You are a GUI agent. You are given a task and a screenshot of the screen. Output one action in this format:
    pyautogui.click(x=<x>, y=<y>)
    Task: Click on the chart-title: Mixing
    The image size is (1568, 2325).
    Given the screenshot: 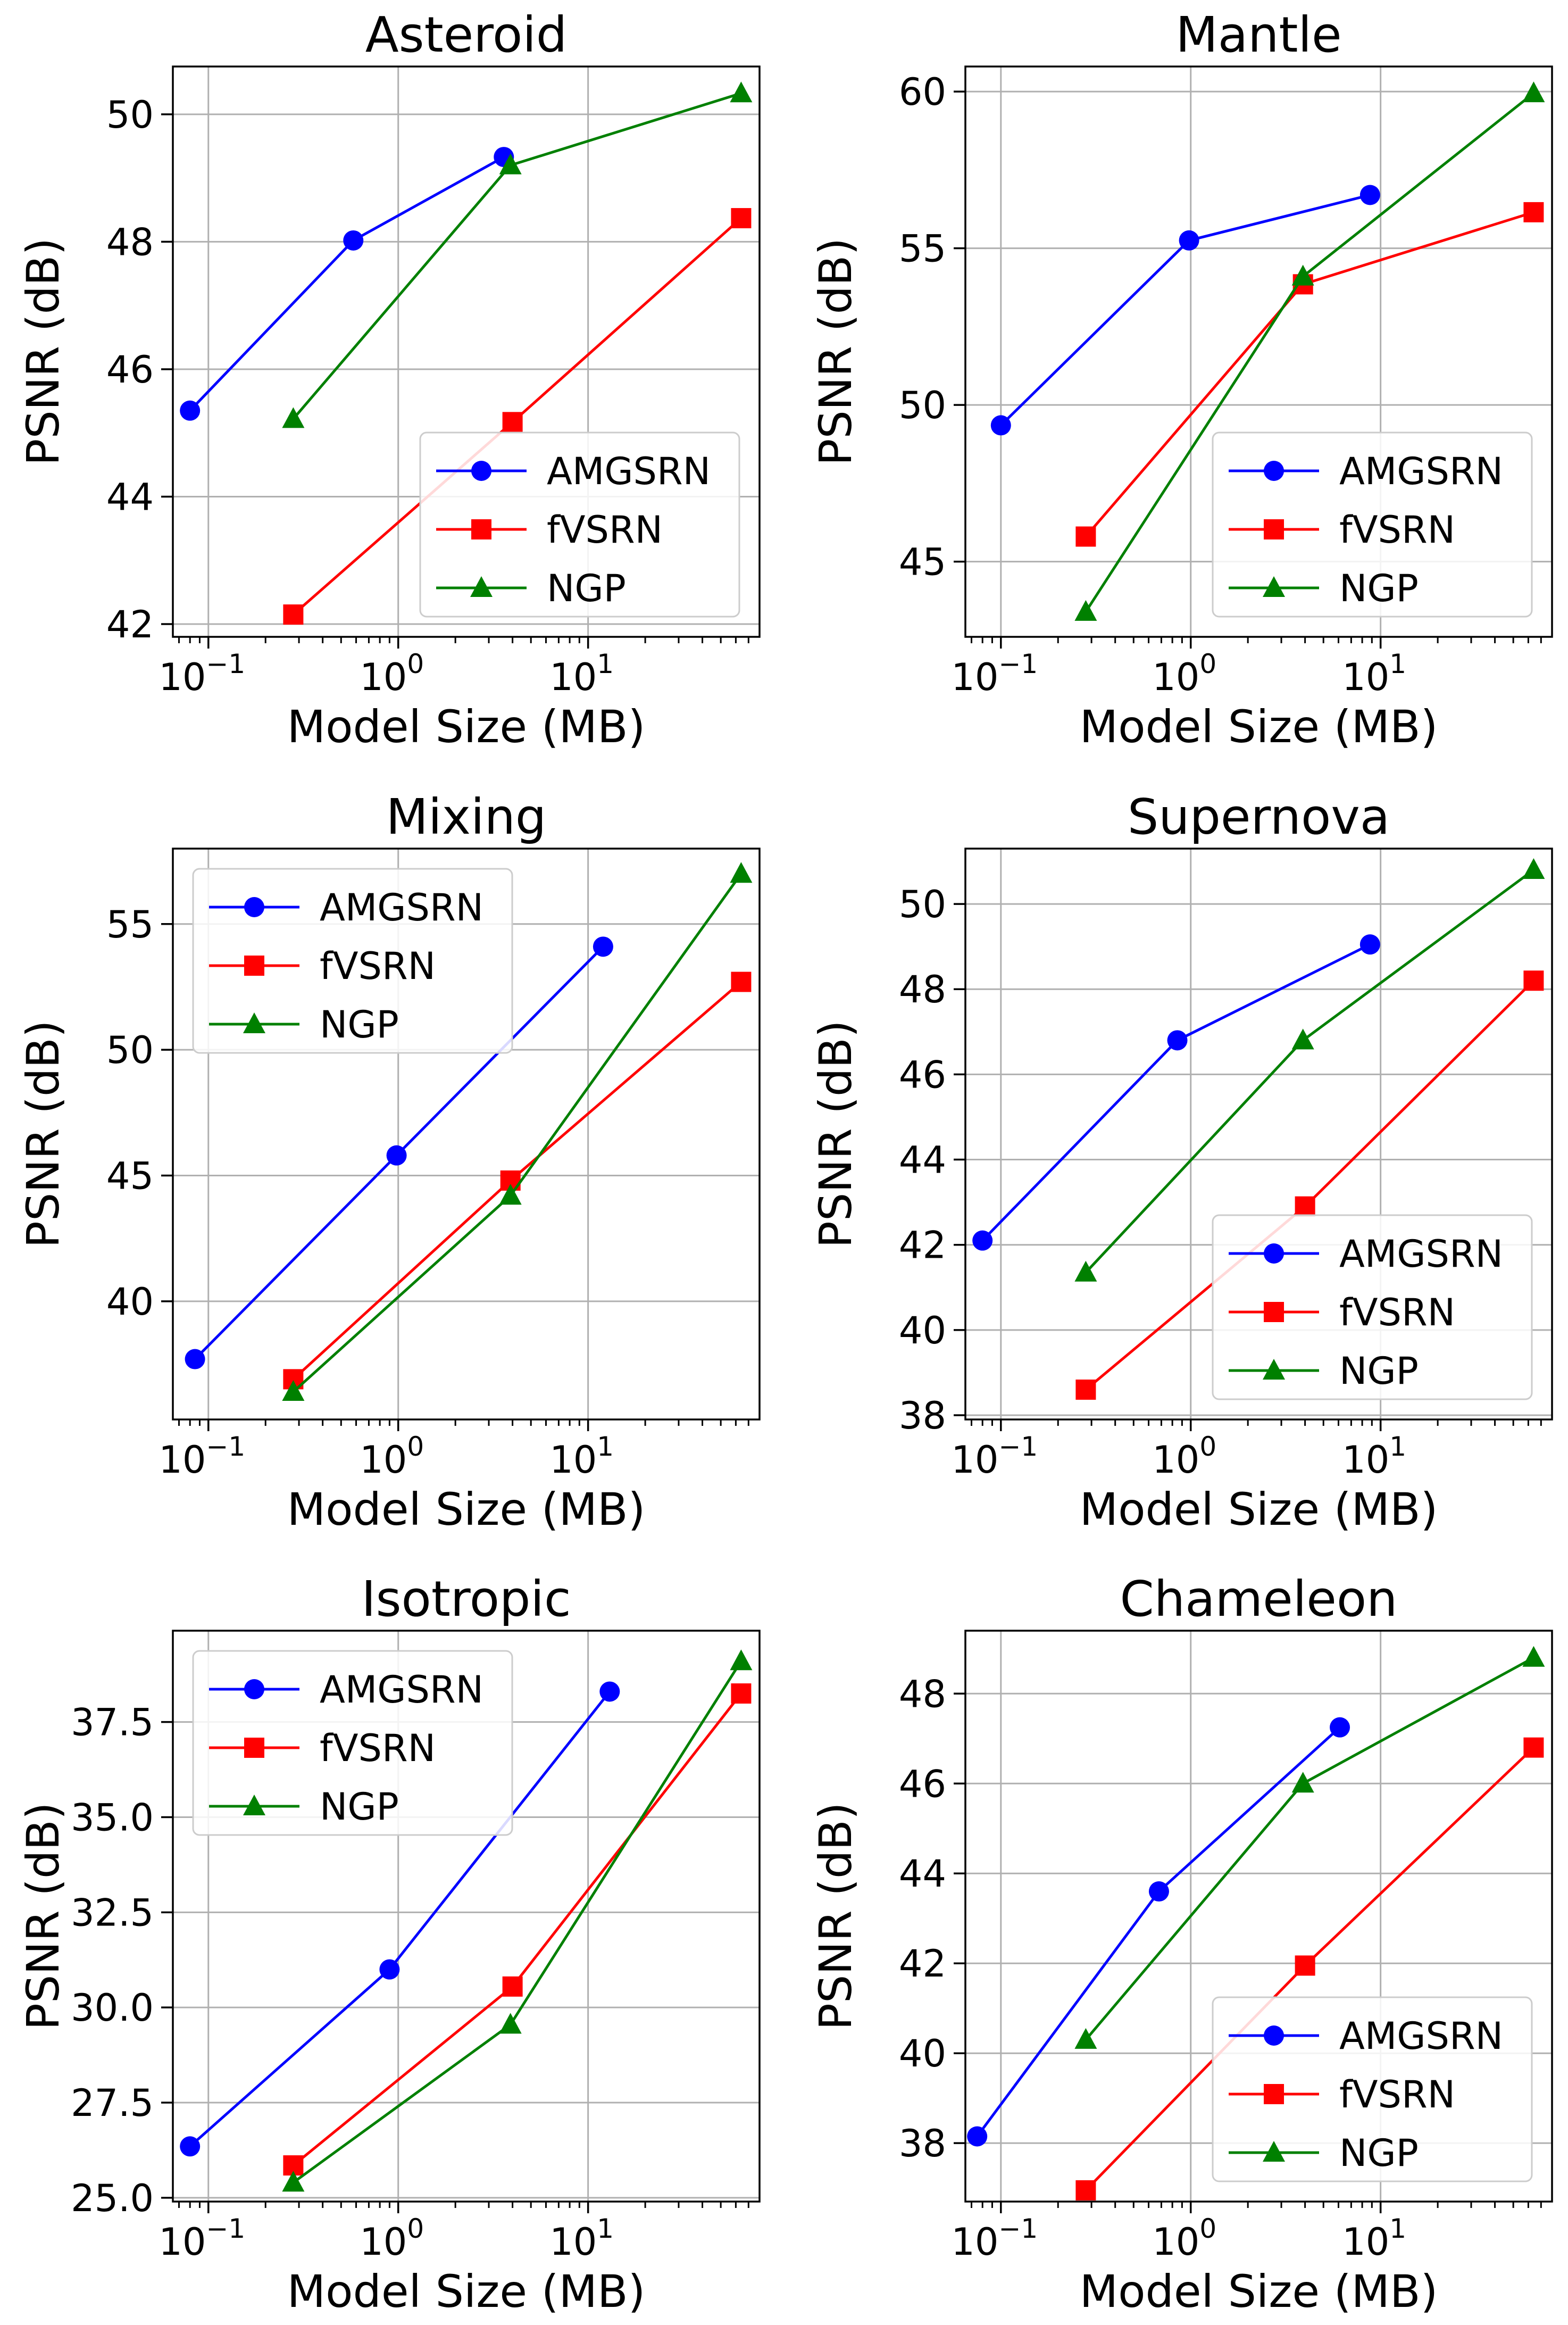 What is the action you would take?
    pyautogui.click(x=466, y=816)
    